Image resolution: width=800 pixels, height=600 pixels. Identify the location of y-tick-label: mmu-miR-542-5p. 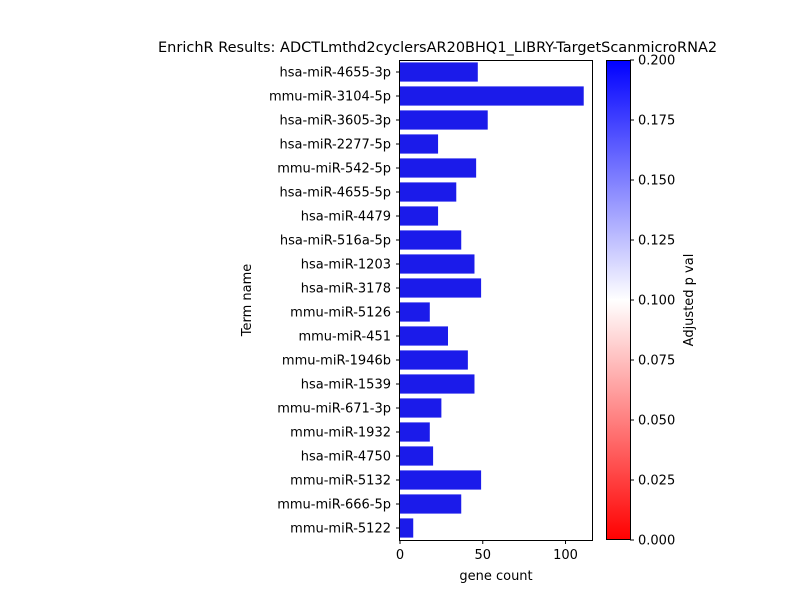
(334, 169).